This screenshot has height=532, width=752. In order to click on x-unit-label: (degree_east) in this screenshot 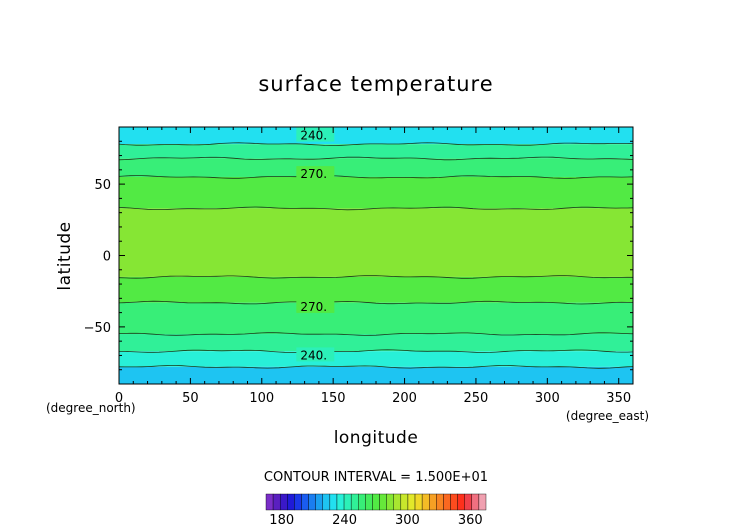, I will do `click(607, 416)`.